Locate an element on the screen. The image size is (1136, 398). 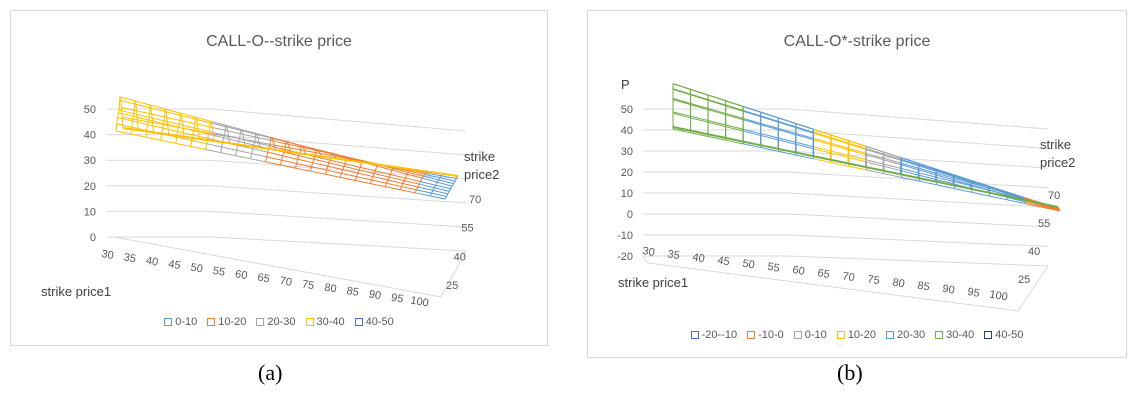
legend-label: 30-40 is located at coordinates (330, 322).